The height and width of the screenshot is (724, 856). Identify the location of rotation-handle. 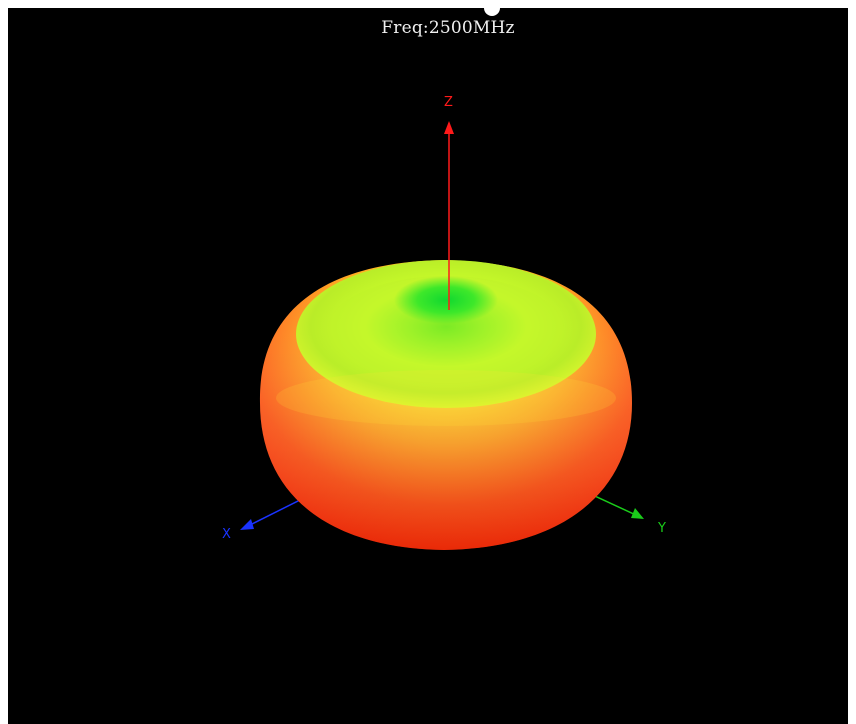
(492, 12).